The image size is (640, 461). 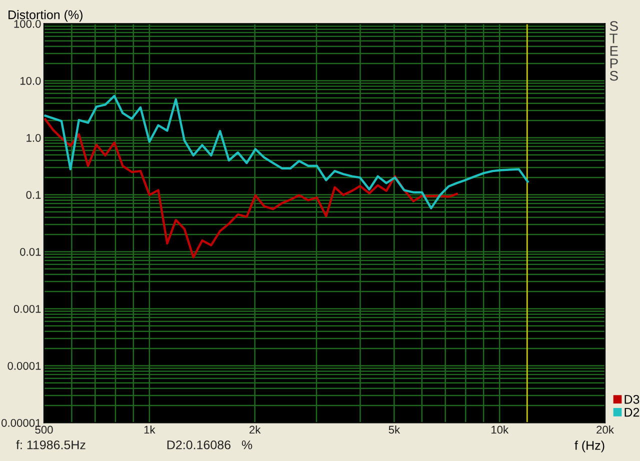 What do you see at coordinates (30, 252) in the screenshot?
I see `y-tick-label: 0.01` at bounding box center [30, 252].